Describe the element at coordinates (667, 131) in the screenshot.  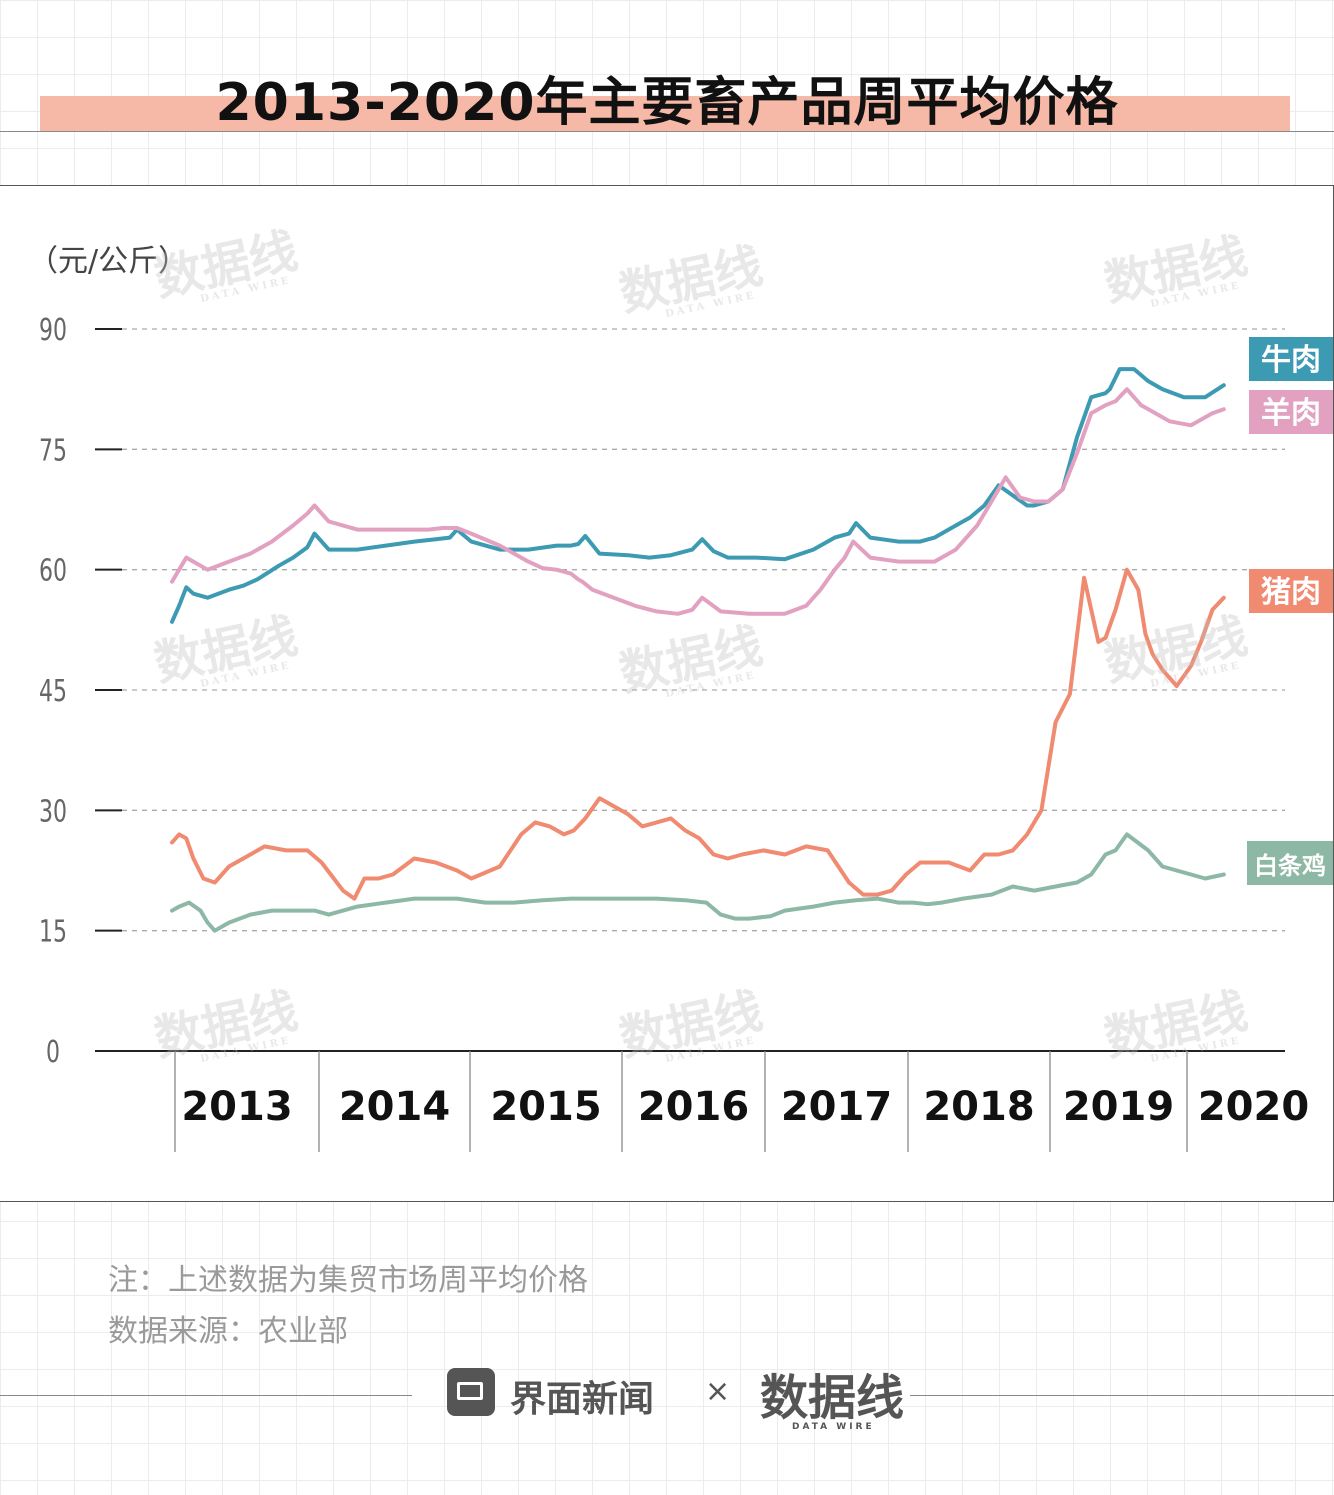
I see `title-rule` at that location.